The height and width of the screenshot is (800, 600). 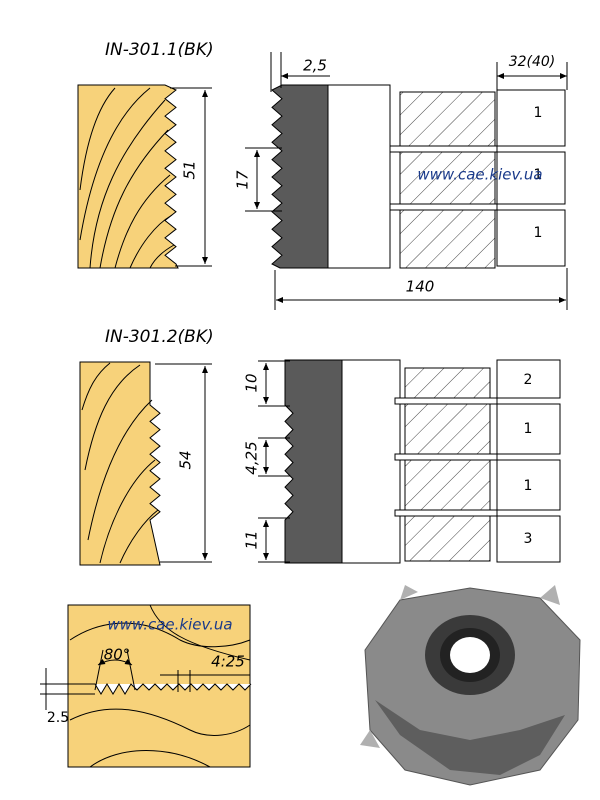 What do you see at coordinates (470, 685) in the screenshot?
I see `cutter-photo` at bounding box center [470, 685].